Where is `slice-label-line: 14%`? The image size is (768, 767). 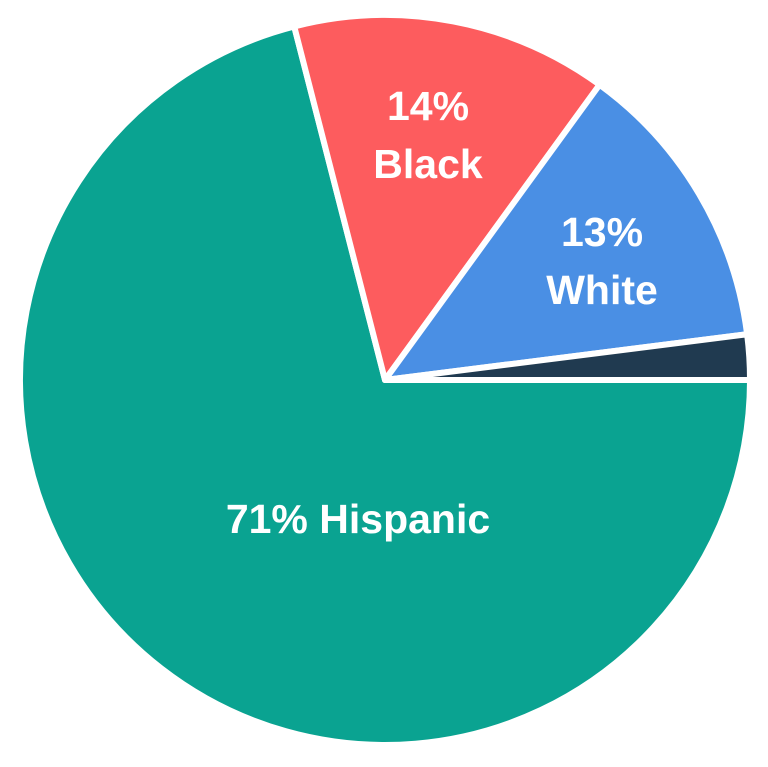
slice-label-line: 14% is located at coordinates (428, 106).